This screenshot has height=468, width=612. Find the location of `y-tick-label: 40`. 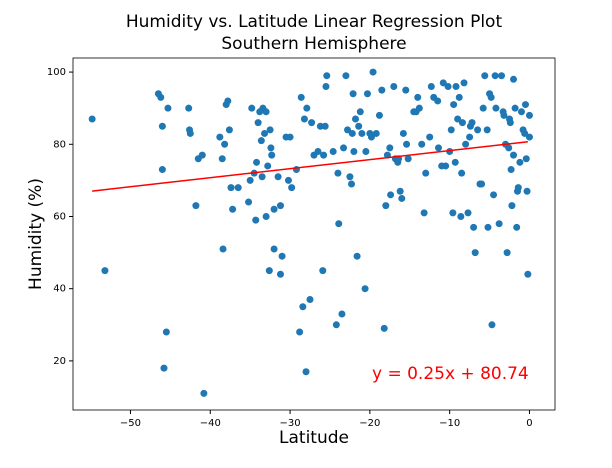

y-tick-label: 40 is located at coordinates (59, 289).